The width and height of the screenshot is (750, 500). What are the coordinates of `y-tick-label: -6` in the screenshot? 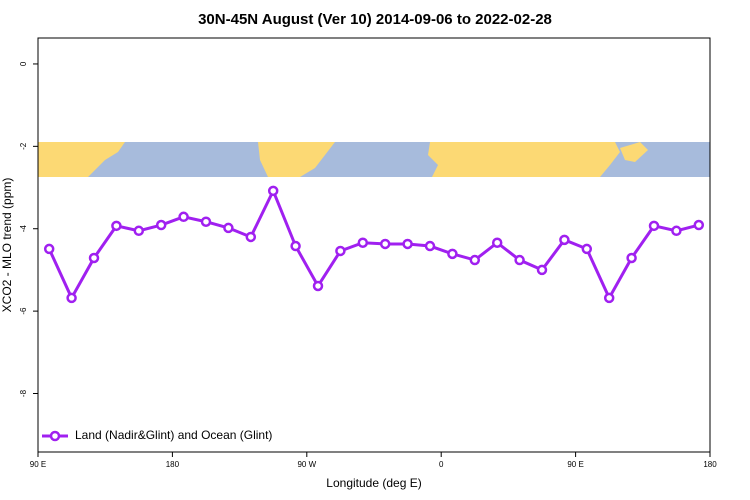 It's located at (23, 311).